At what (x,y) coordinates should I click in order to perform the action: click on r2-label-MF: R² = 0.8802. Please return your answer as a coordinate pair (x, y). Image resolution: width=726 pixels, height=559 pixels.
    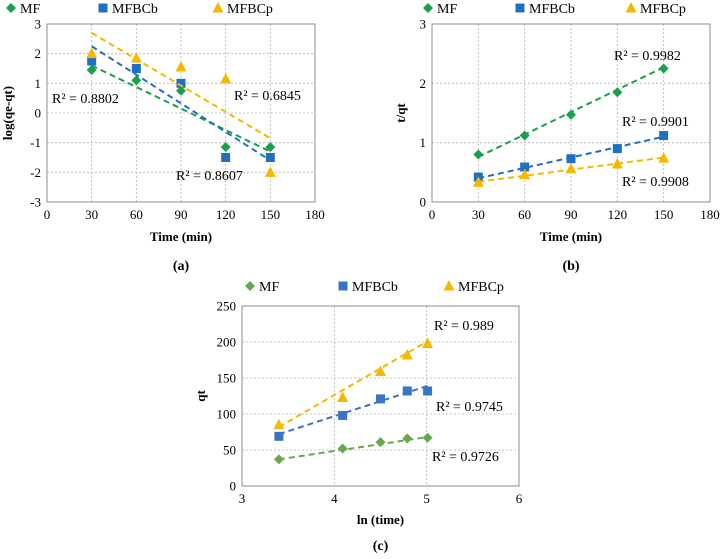
    Looking at the image, I should click on (85, 99).